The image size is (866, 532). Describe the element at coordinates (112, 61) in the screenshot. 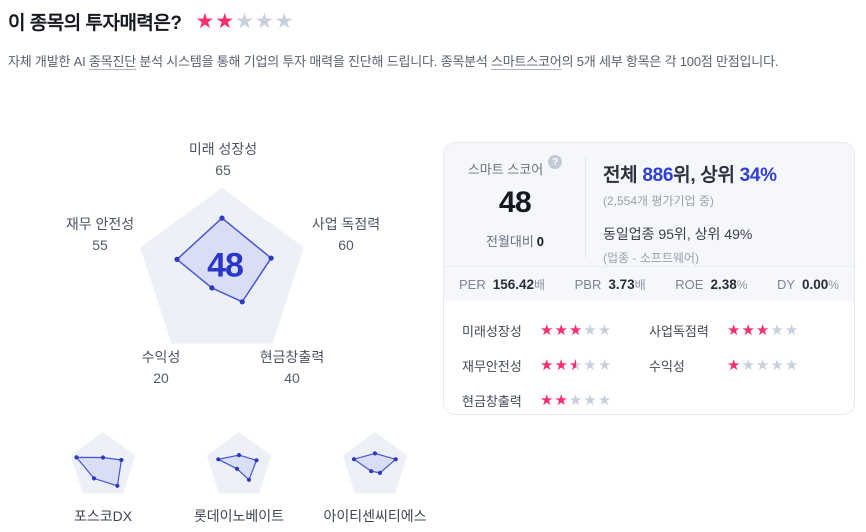

I see `tooltip-term-diagnosis: 종목진단` at that location.